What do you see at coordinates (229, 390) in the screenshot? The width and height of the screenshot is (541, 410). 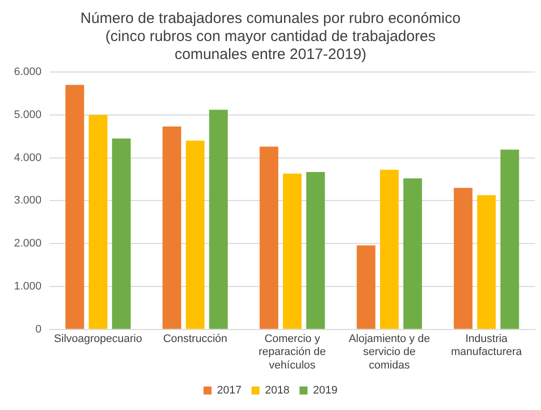 I see `legend-label: 2017` at bounding box center [229, 390].